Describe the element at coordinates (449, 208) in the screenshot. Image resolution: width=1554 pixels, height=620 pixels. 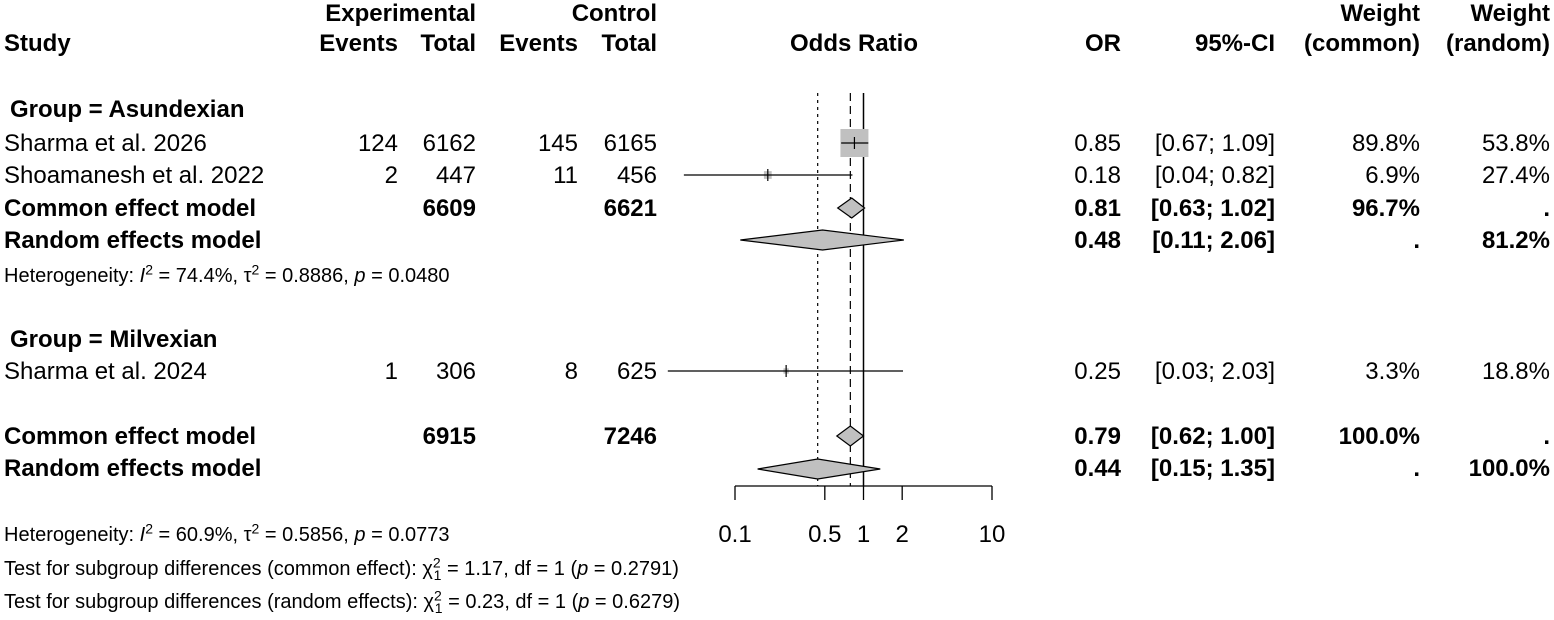
I see `row-e-total: 6609` at that location.